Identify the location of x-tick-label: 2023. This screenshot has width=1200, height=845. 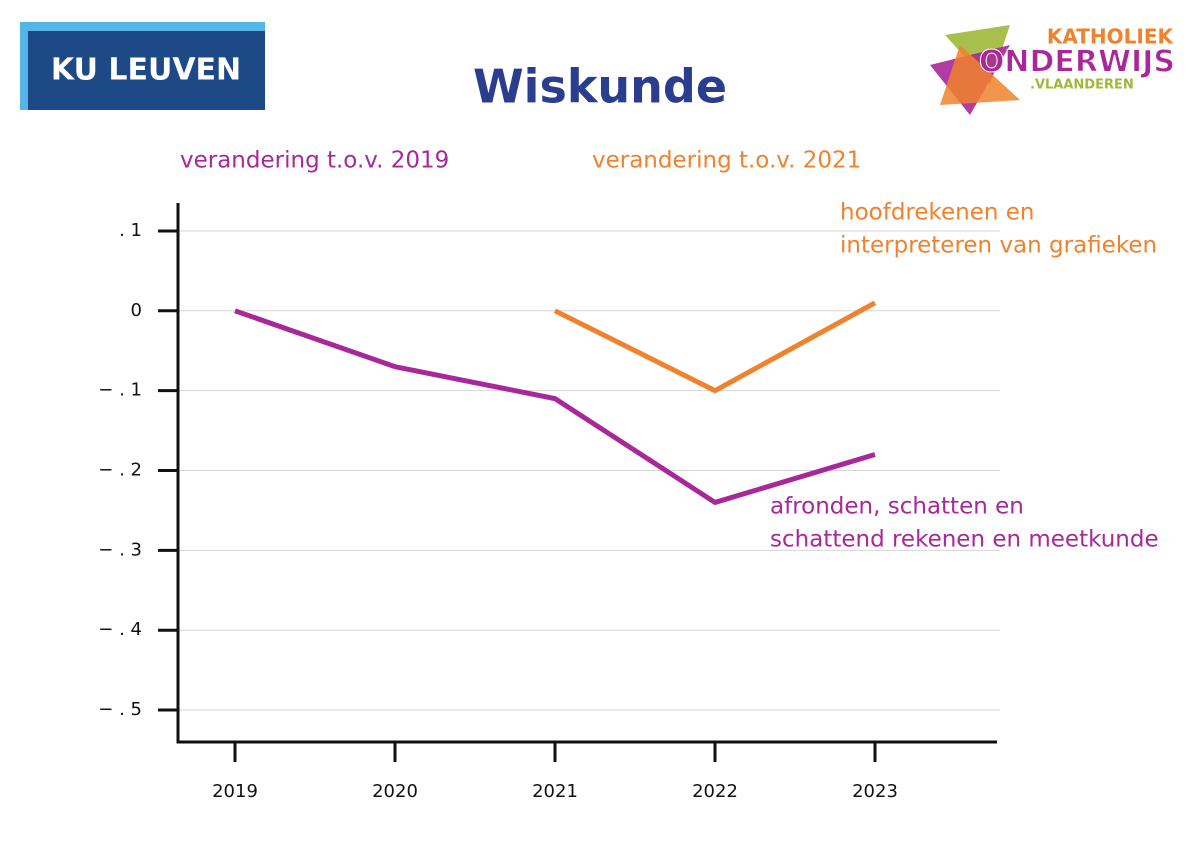
(875, 791).